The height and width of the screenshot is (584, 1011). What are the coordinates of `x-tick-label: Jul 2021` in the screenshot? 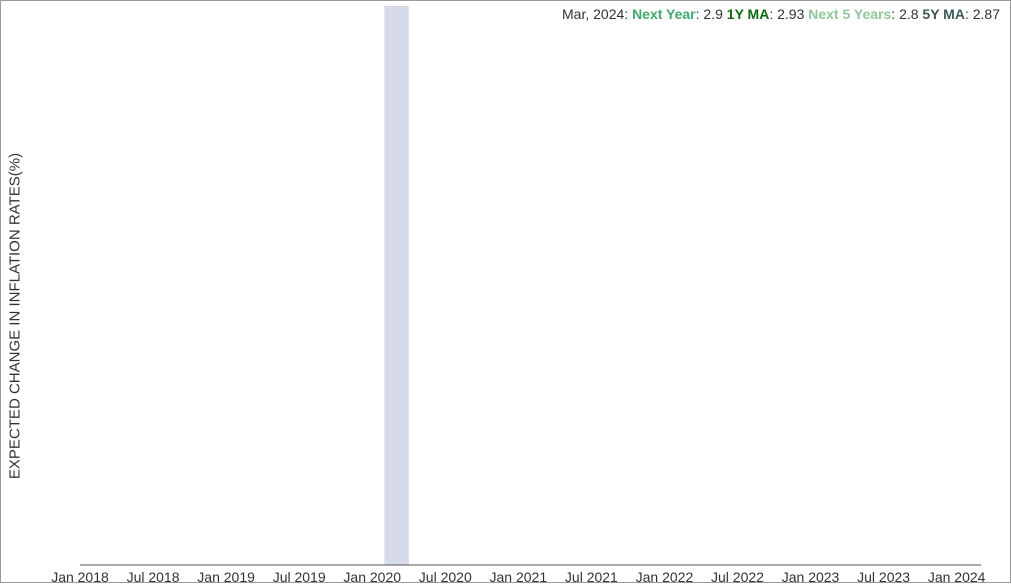 It's located at (591, 576).